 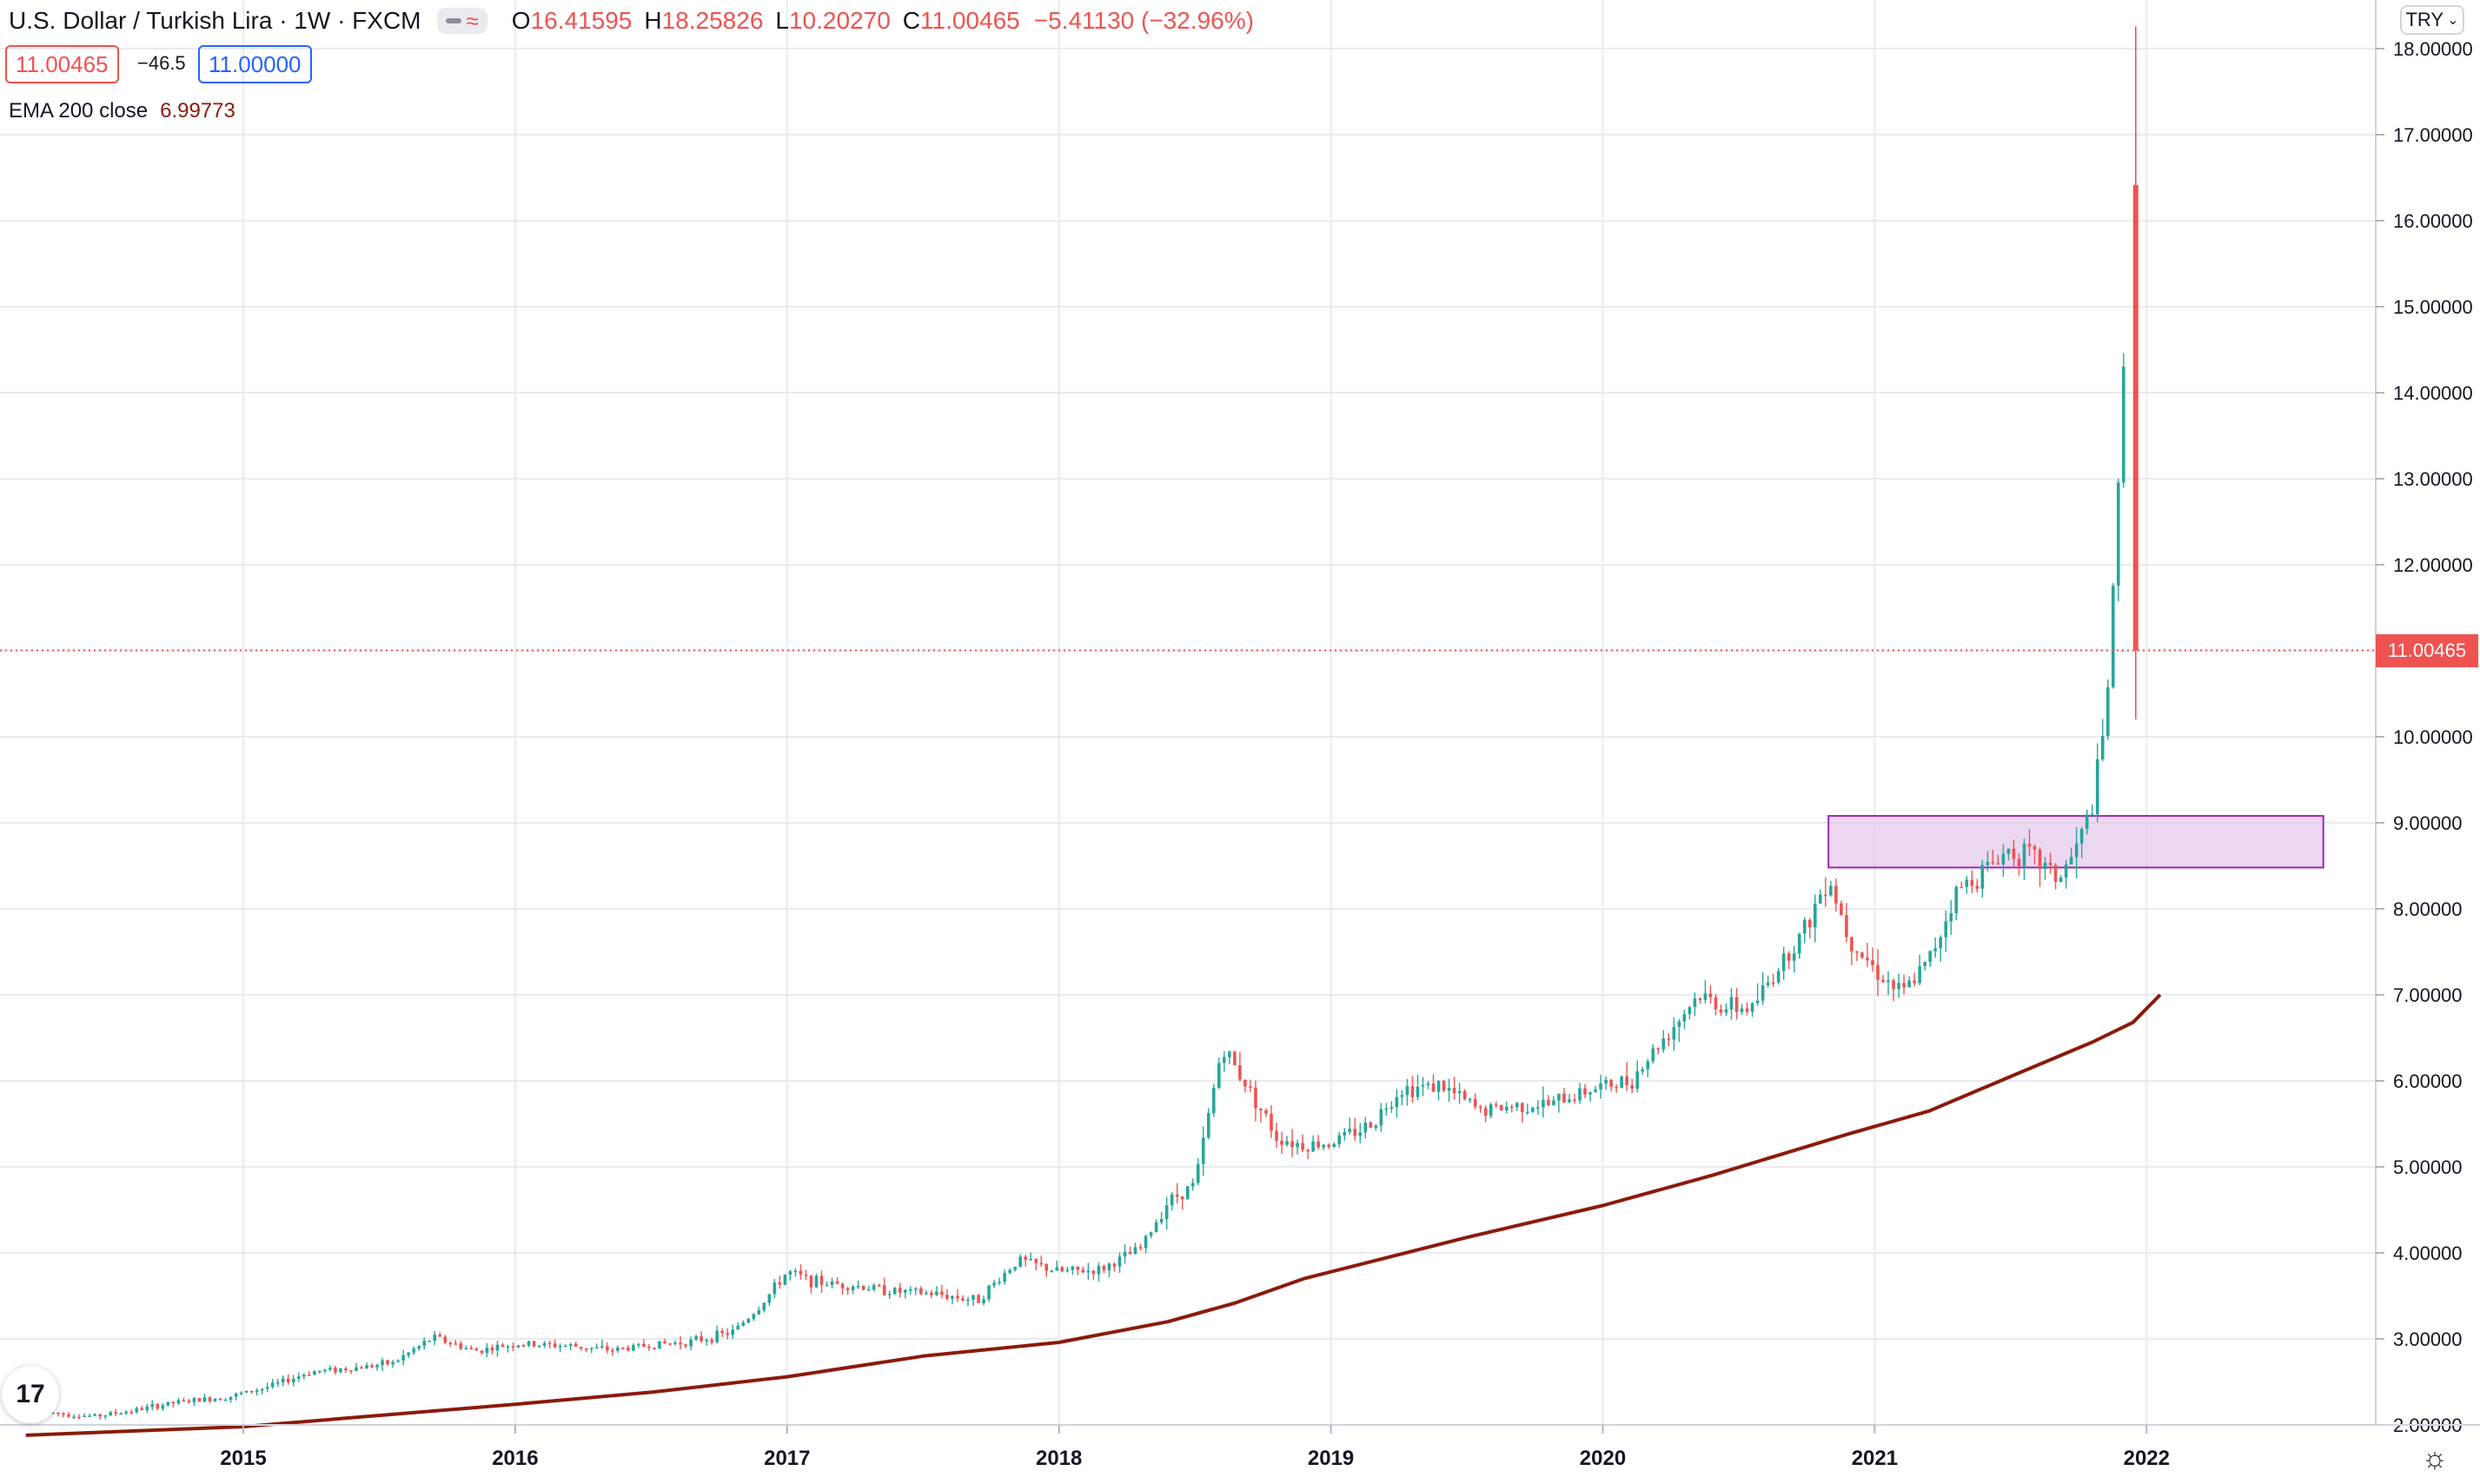 What do you see at coordinates (2424, 19) in the screenshot?
I see `currency-label: TRY` at bounding box center [2424, 19].